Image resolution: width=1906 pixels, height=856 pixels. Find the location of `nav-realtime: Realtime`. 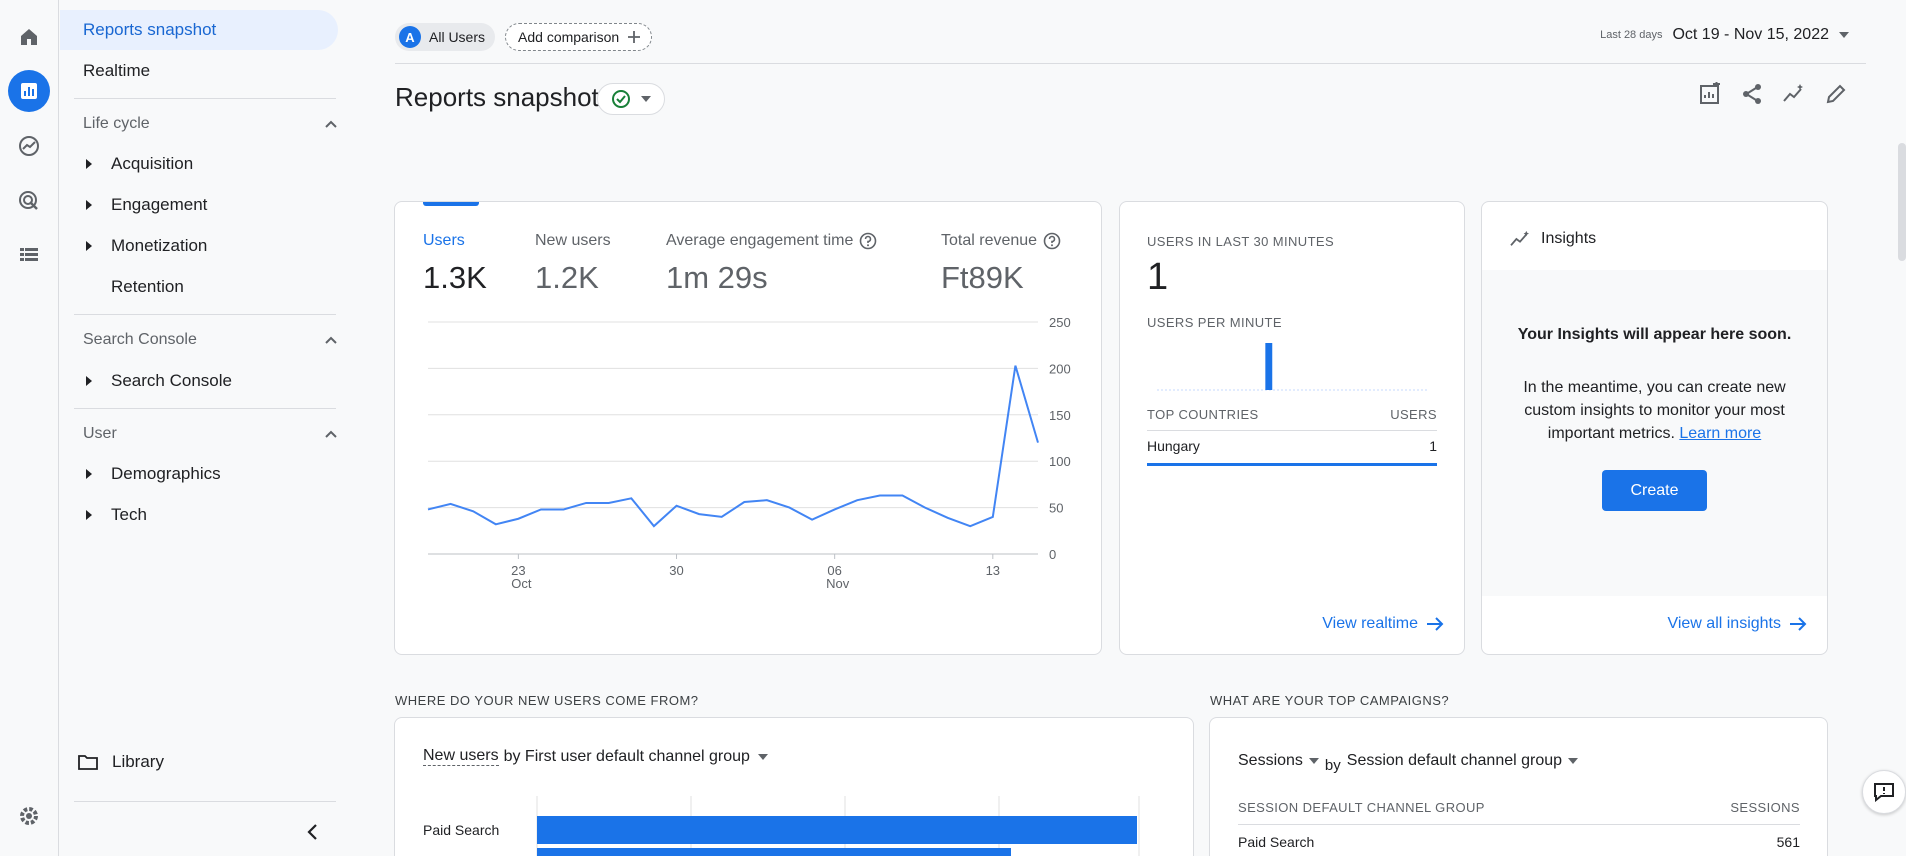

nav-realtime: Realtime is located at coordinates (222, 71).